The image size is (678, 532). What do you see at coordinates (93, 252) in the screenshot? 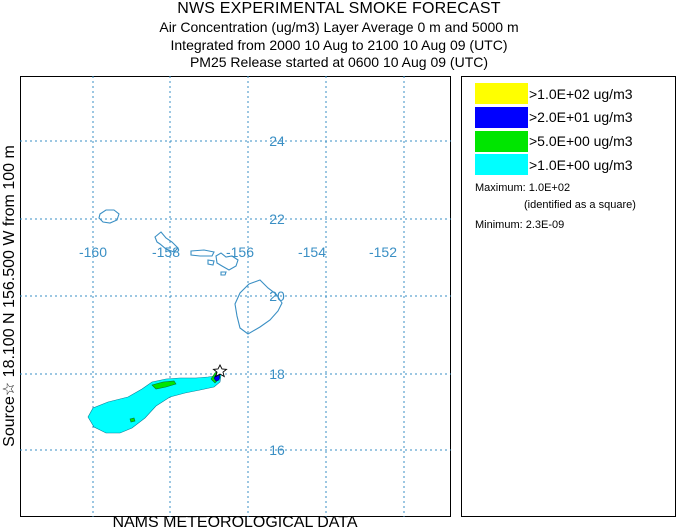
I see `lon-tick-label: -160` at bounding box center [93, 252].